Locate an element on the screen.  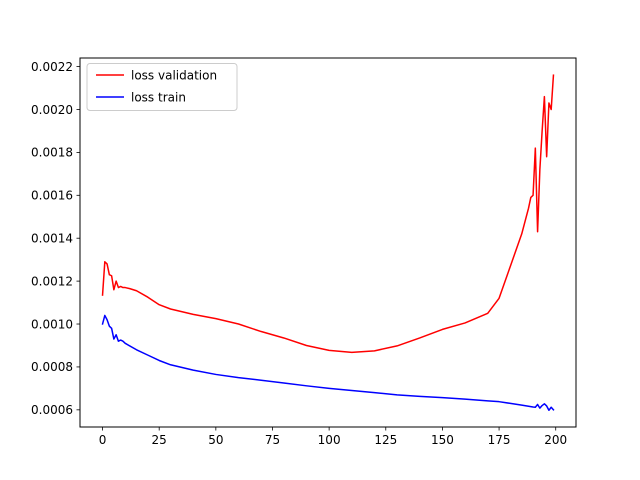
x-tick-label: 200 is located at coordinates (555, 440).